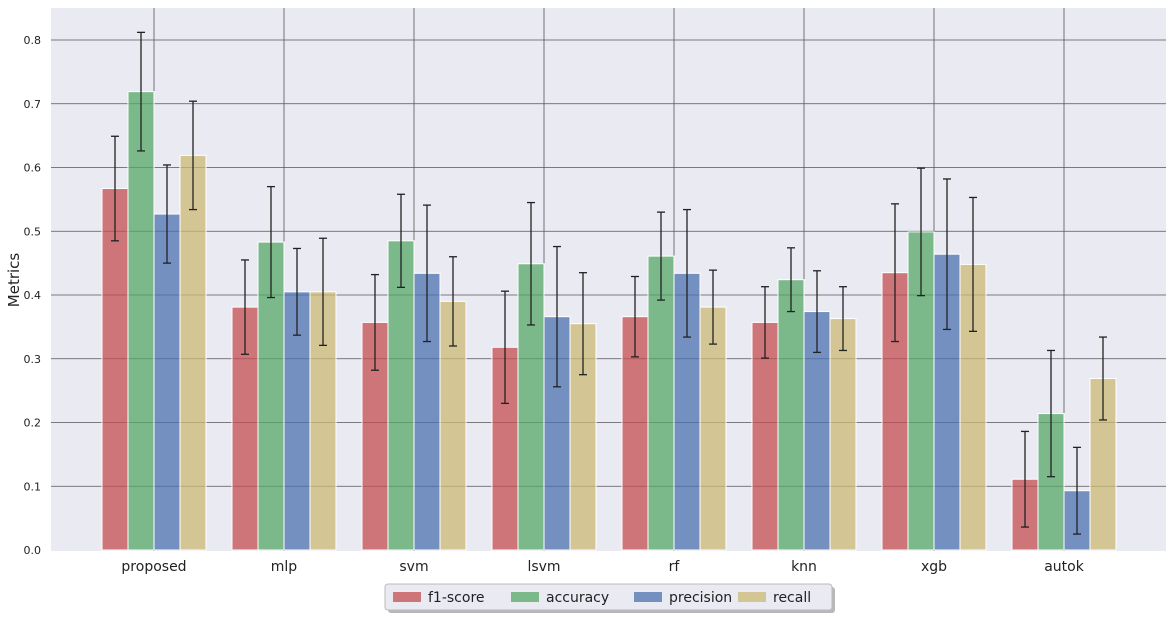 The image size is (1173, 617). I want to click on legend: f1-score accuracy precision recall, so click(609, 598).